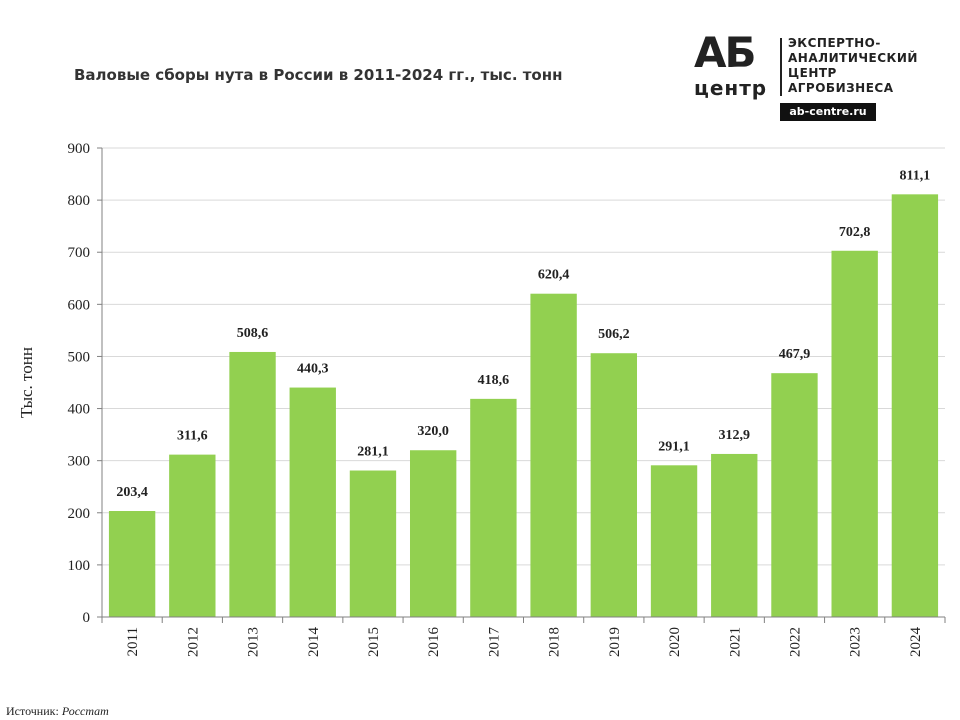  Describe the element at coordinates (855, 232) in the screenshot. I see `data-label: 702,8` at that location.